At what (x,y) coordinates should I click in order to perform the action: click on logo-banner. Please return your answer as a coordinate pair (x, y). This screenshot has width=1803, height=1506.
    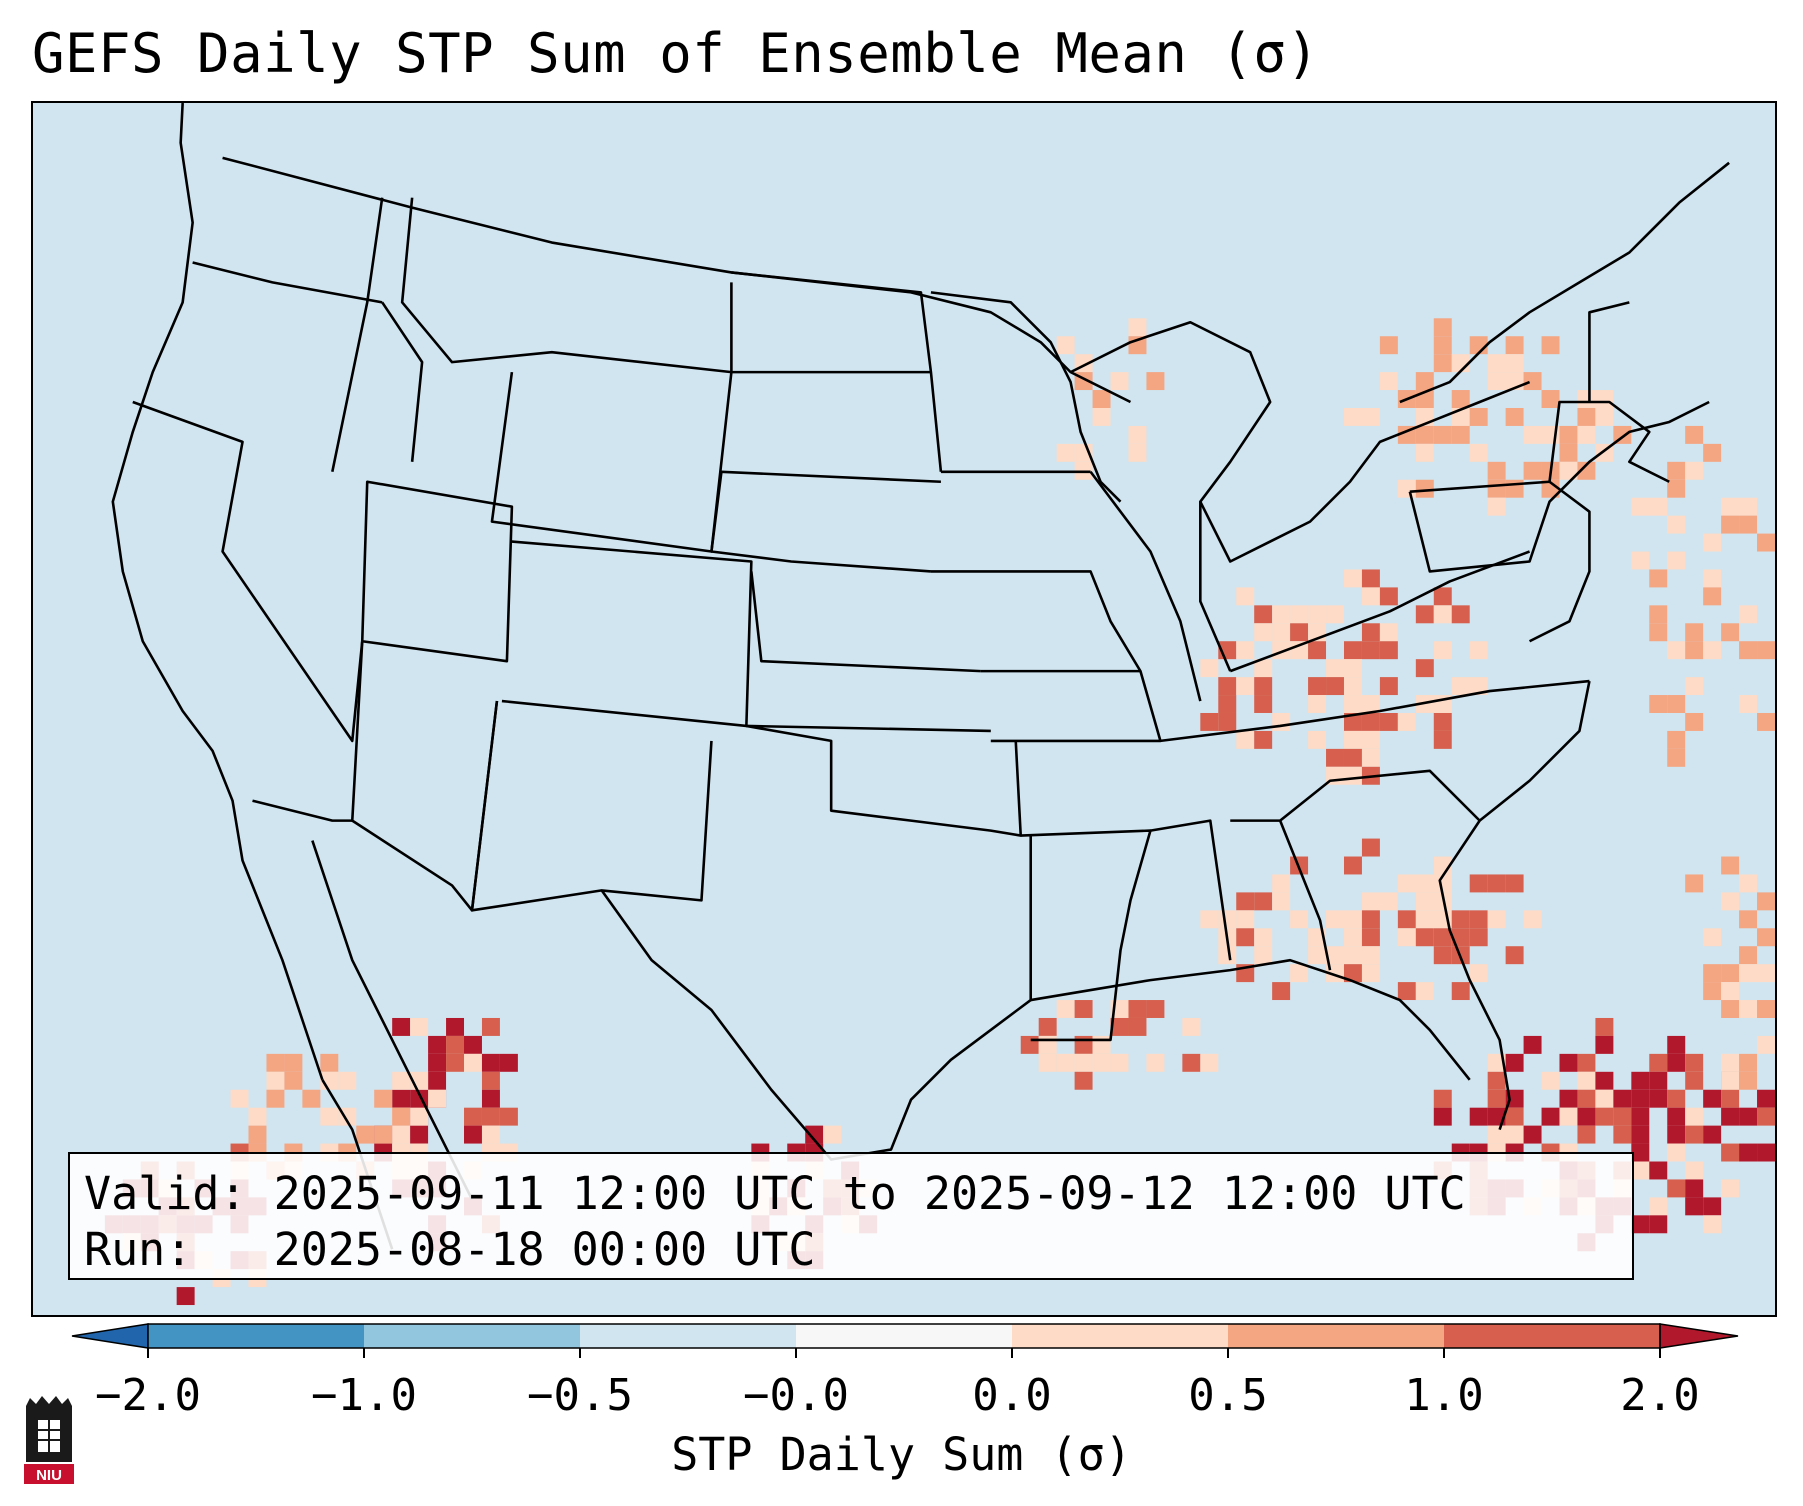
    Looking at the image, I should click on (49, 1474).